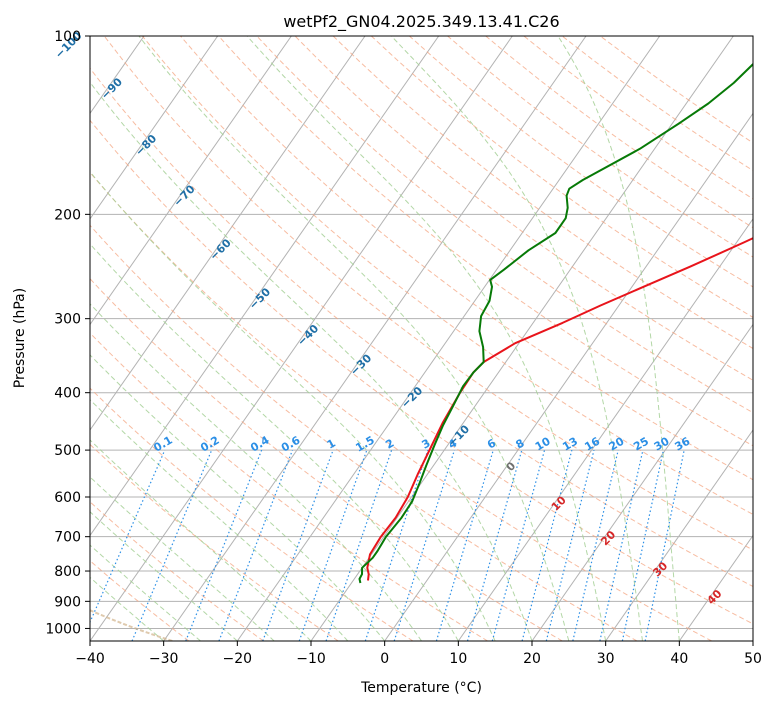  I want to click on x-tick-label: 0, so click(384, 659).